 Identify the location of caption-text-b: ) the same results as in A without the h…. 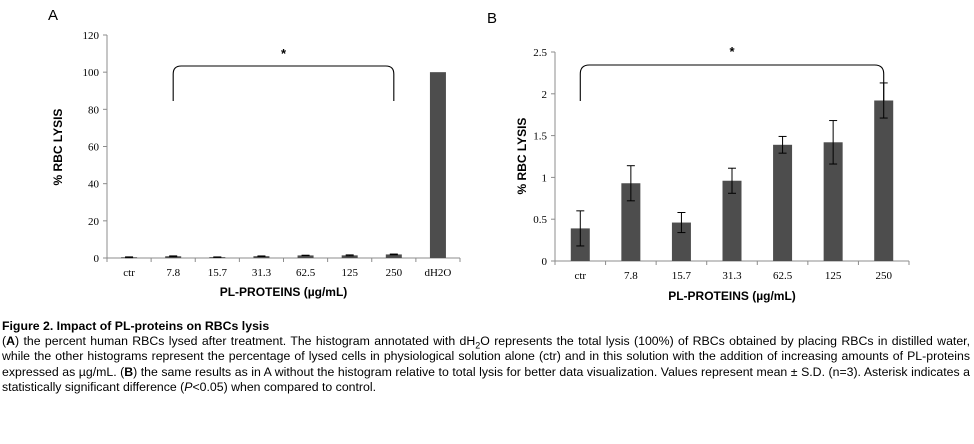
(486, 379).